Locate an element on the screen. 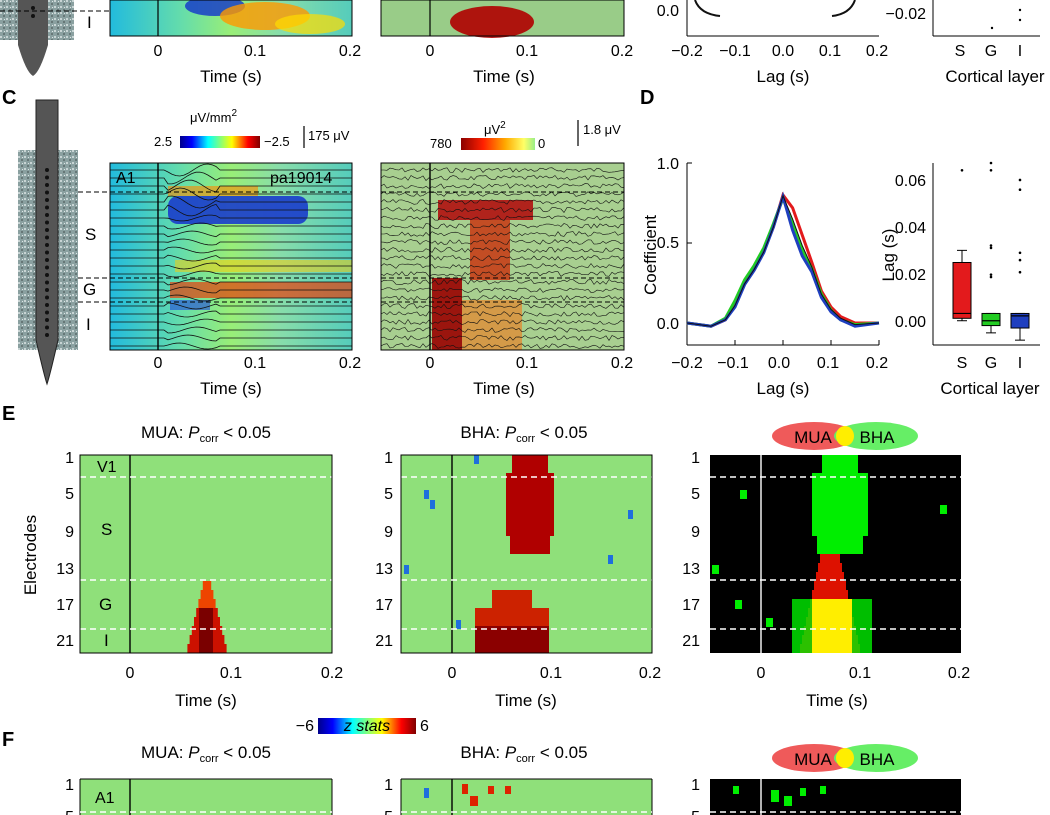 This screenshot has height=815, width=1050. e-bha-xtick-2: 0.2 is located at coordinates (650, 673).